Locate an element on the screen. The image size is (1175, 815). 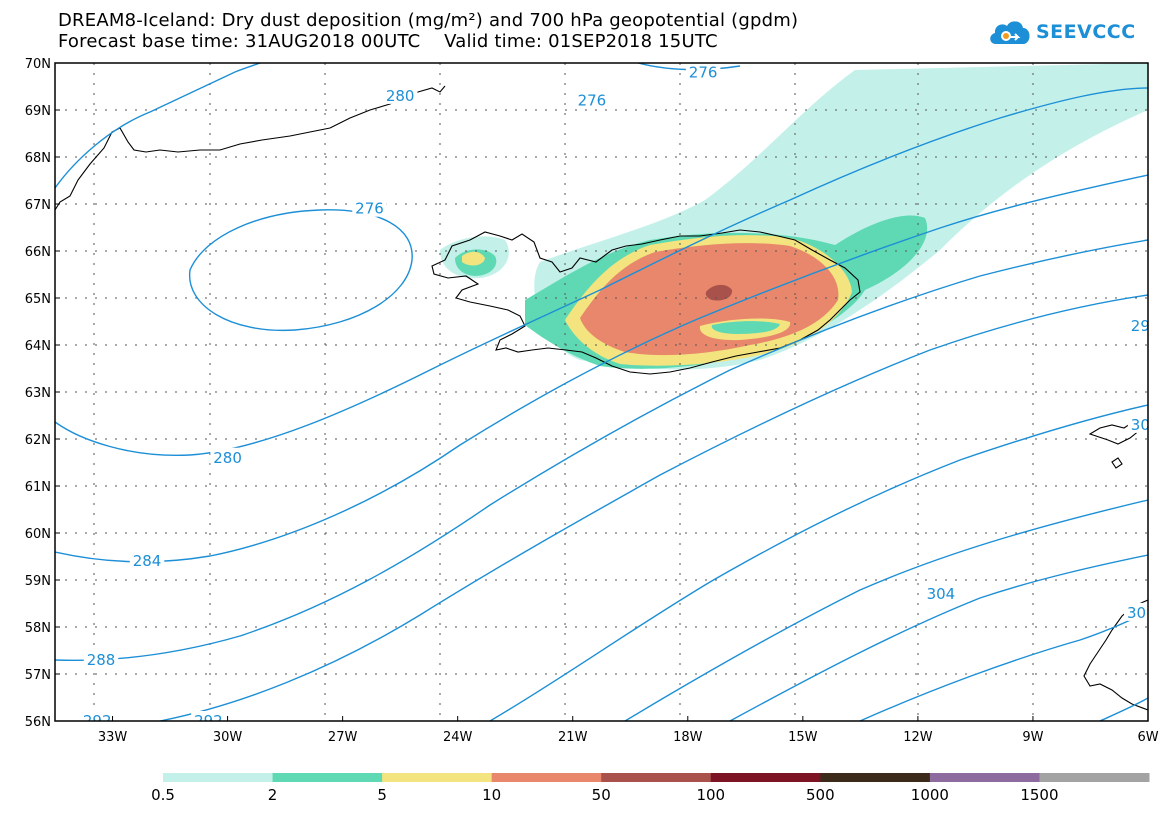
lat-label-70N: 70N is located at coordinates (38, 64).